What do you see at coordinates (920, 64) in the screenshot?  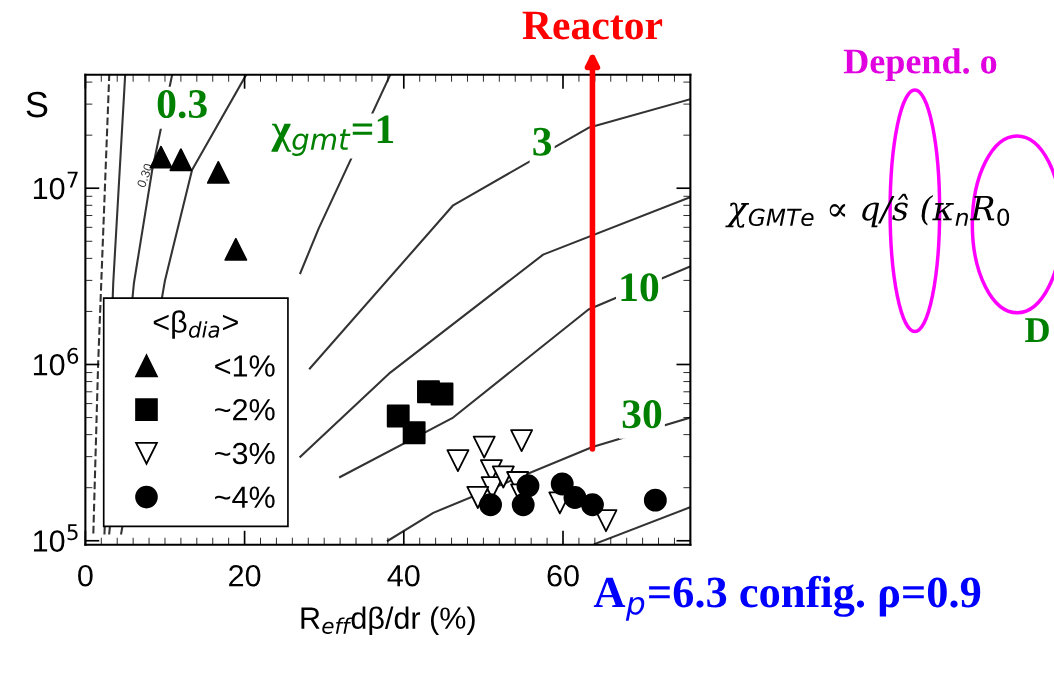 I see `text: Depend. o` at bounding box center [920, 64].